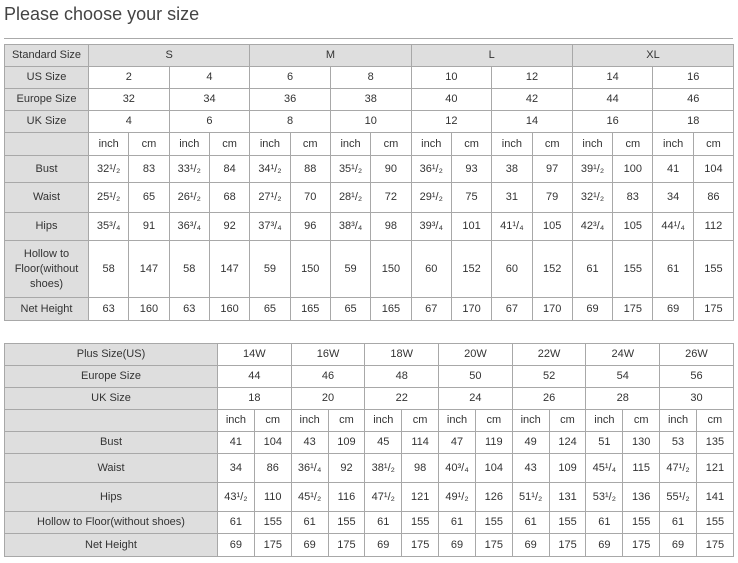 The height and width of the screenshot is (563, 738). Describe the element at coordinates (46, 55) in the screenshot. I see `row-label: Standard Size` at that location.